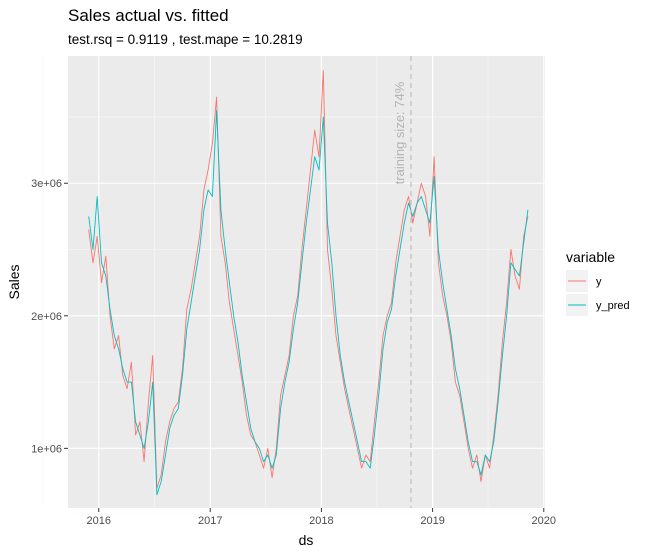 This screenshot has height=554, width=649. What do you see at coordinates (590, 257) in the screenshot?
I see `legend-title: variable` at bounding box center [590, 257].